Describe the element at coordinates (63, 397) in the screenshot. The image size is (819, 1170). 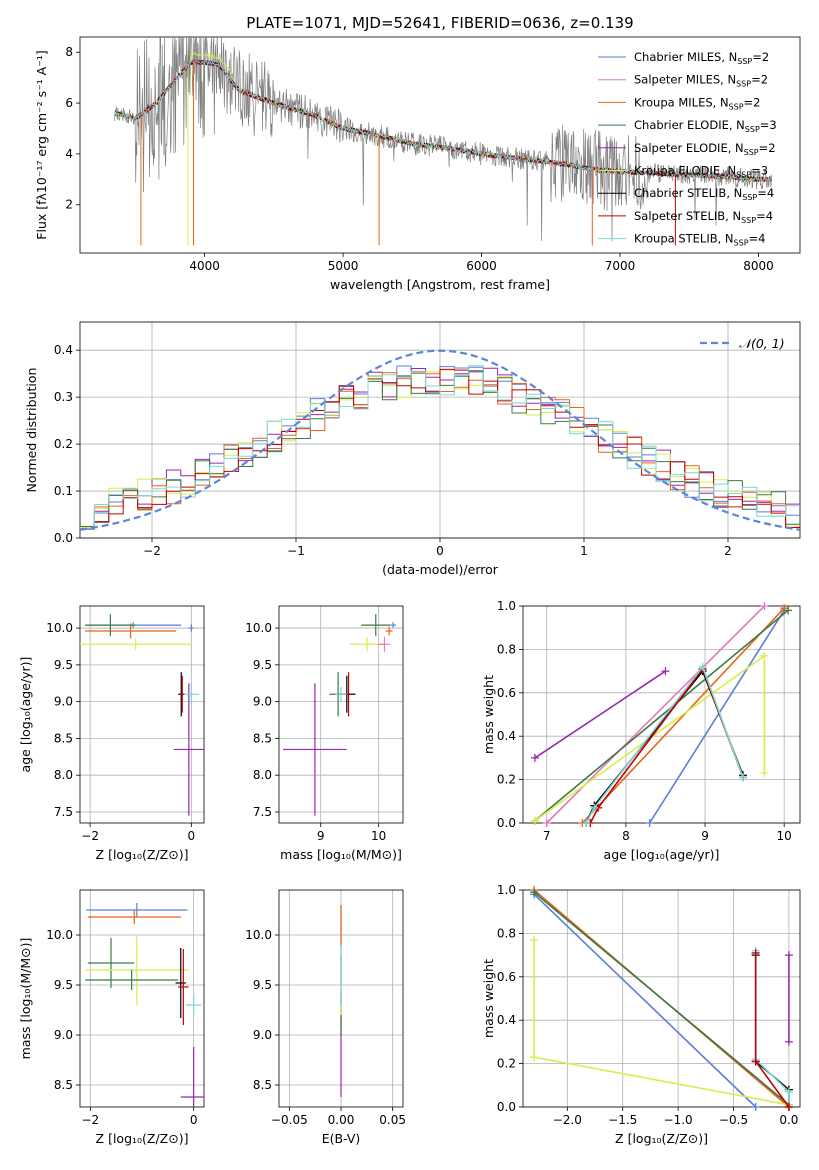
I see `y-tick-label: 0.3` at that location.